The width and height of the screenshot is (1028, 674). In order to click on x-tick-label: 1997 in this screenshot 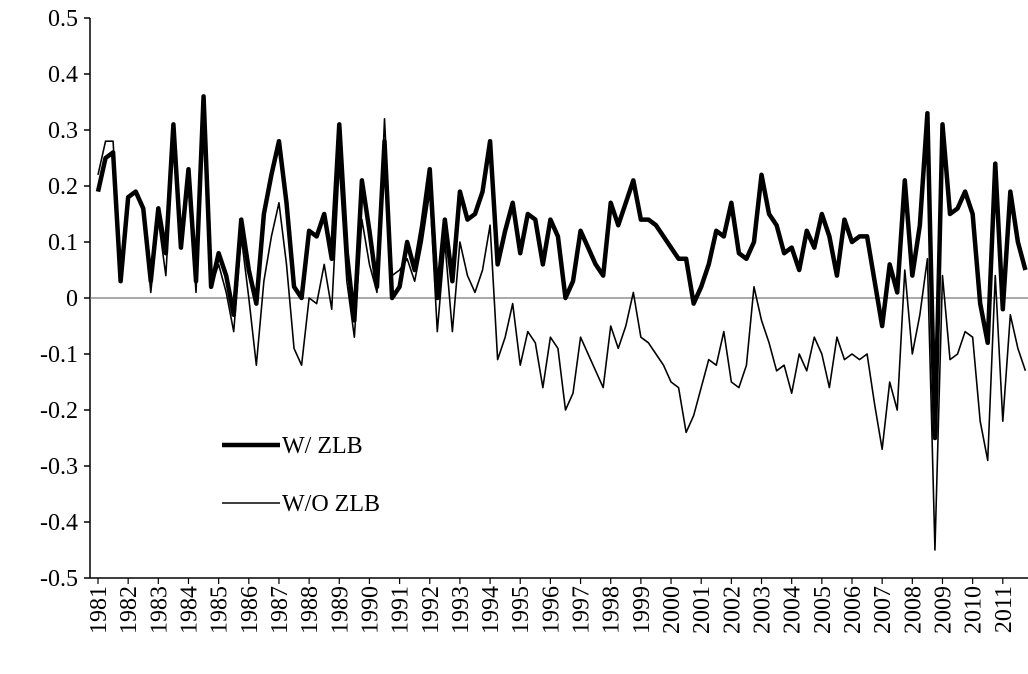, I will do `click(582, 610)`.